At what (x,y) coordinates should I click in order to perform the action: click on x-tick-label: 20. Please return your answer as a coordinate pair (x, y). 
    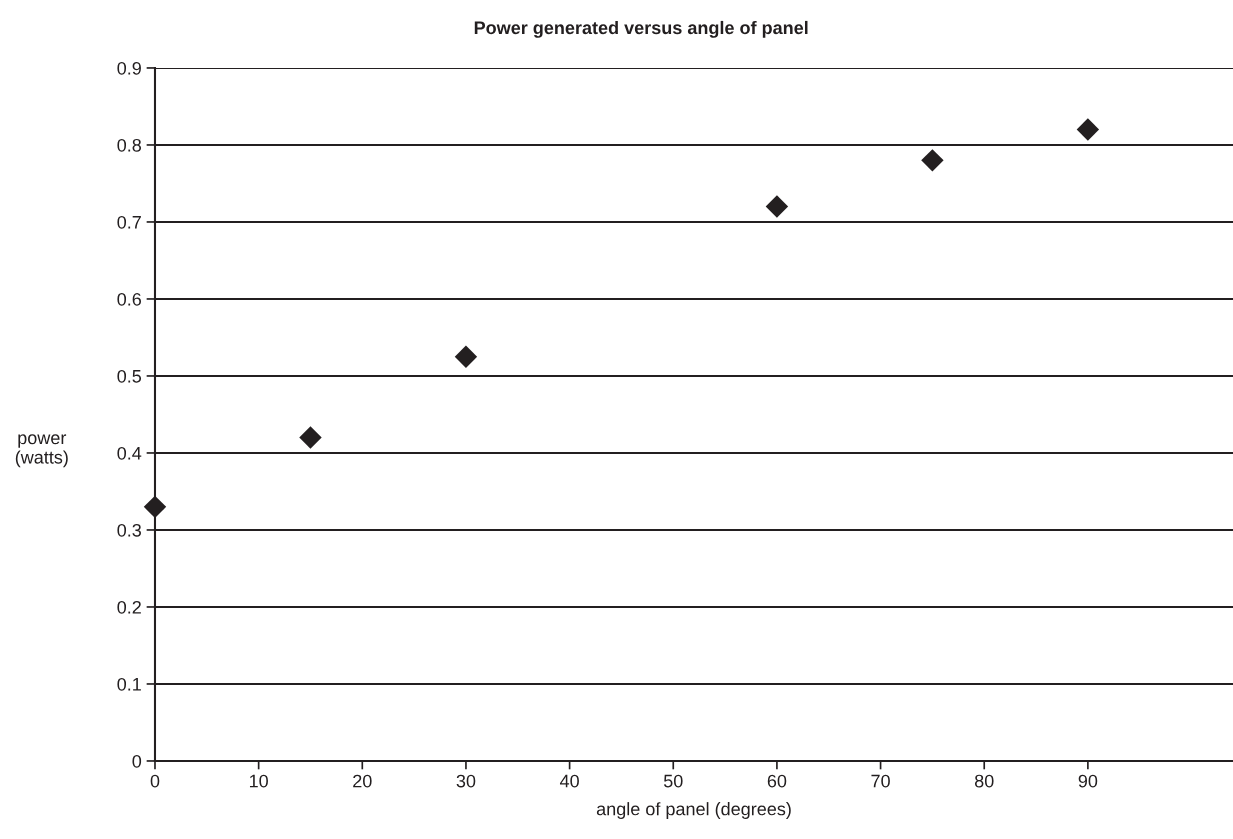
    Looking at the image, I should click on (362, 781).